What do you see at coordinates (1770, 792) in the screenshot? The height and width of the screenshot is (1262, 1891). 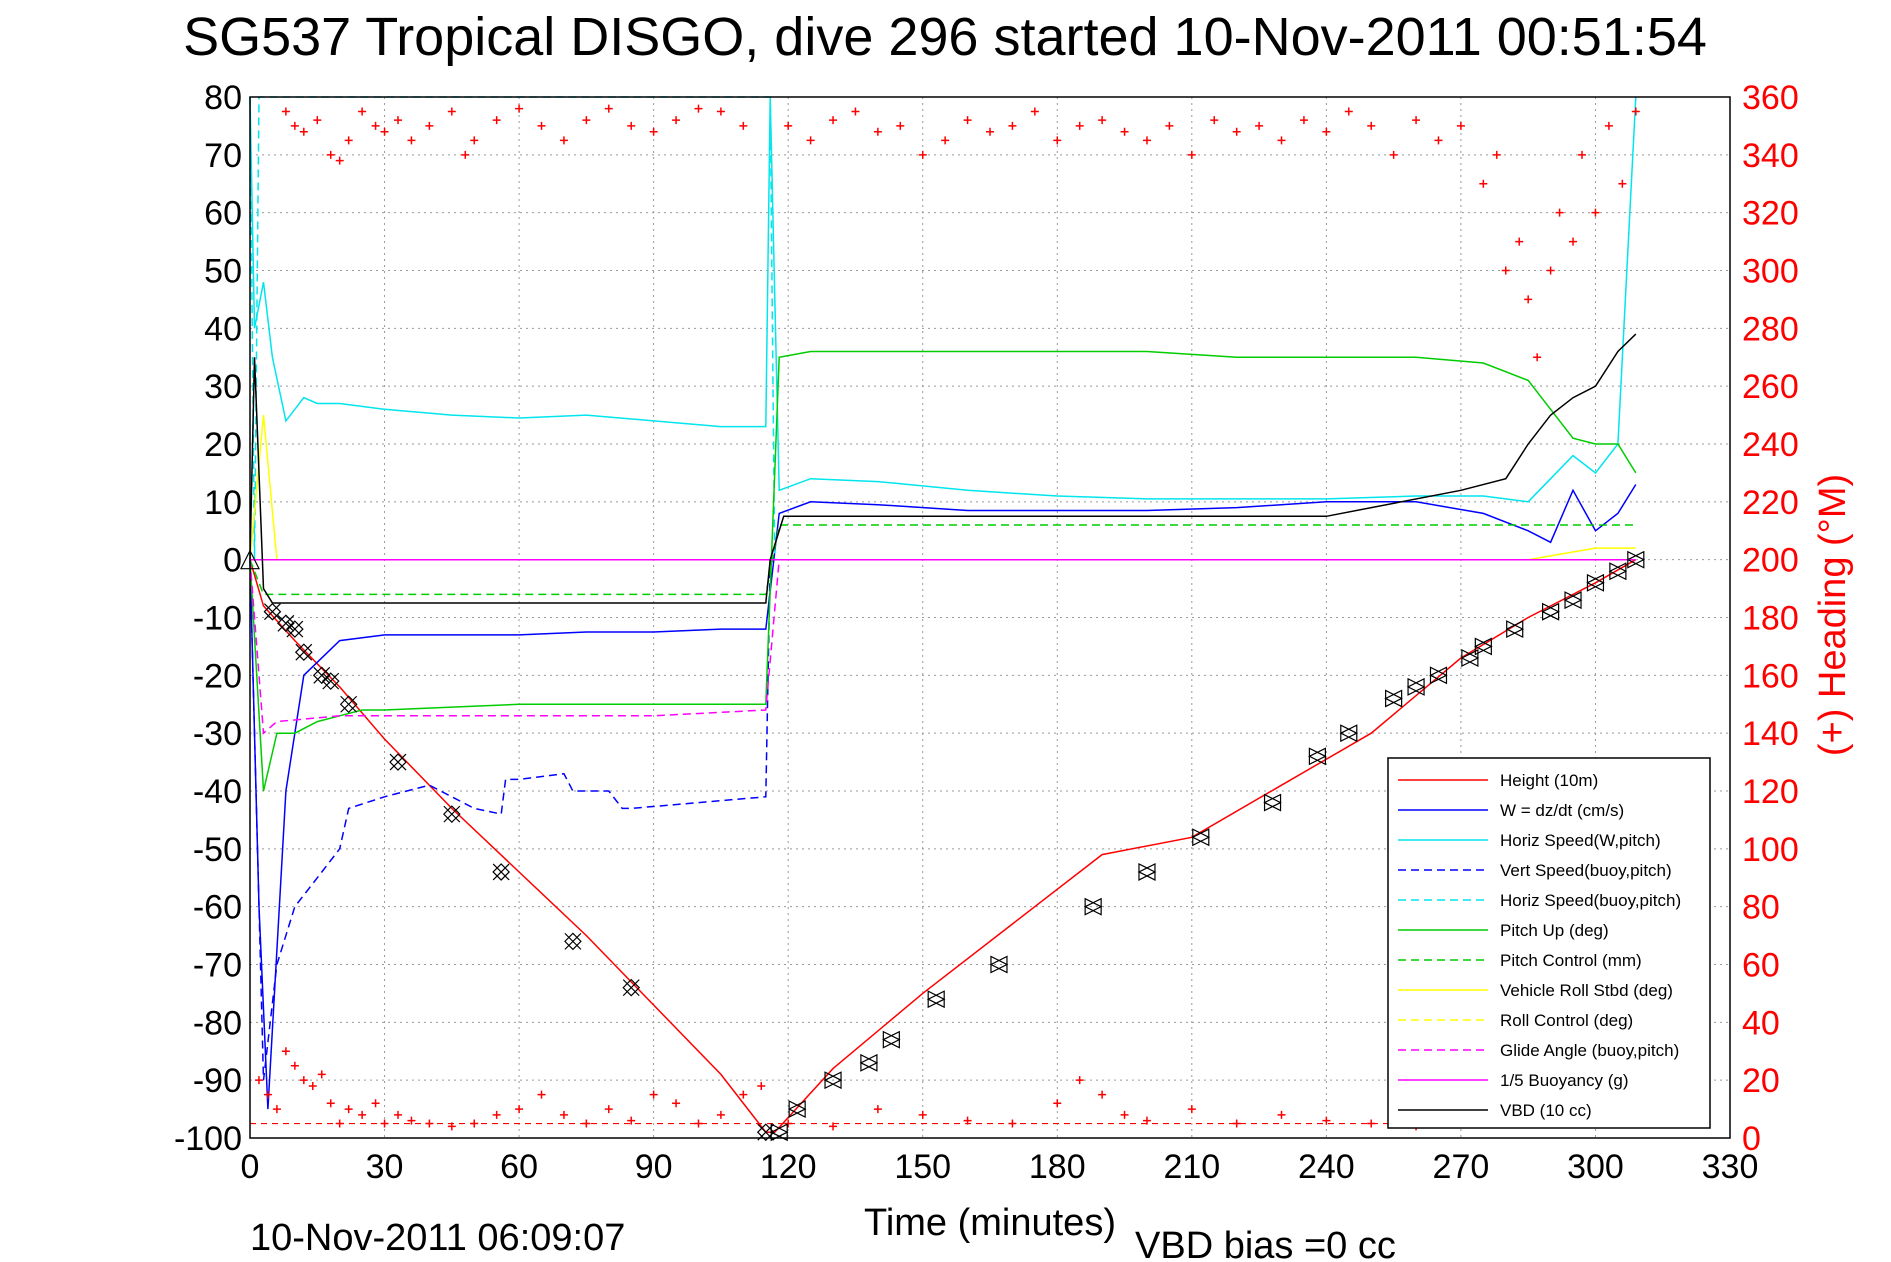 I see `y2-tick-label: 120` at bounding box center [1770, 792].